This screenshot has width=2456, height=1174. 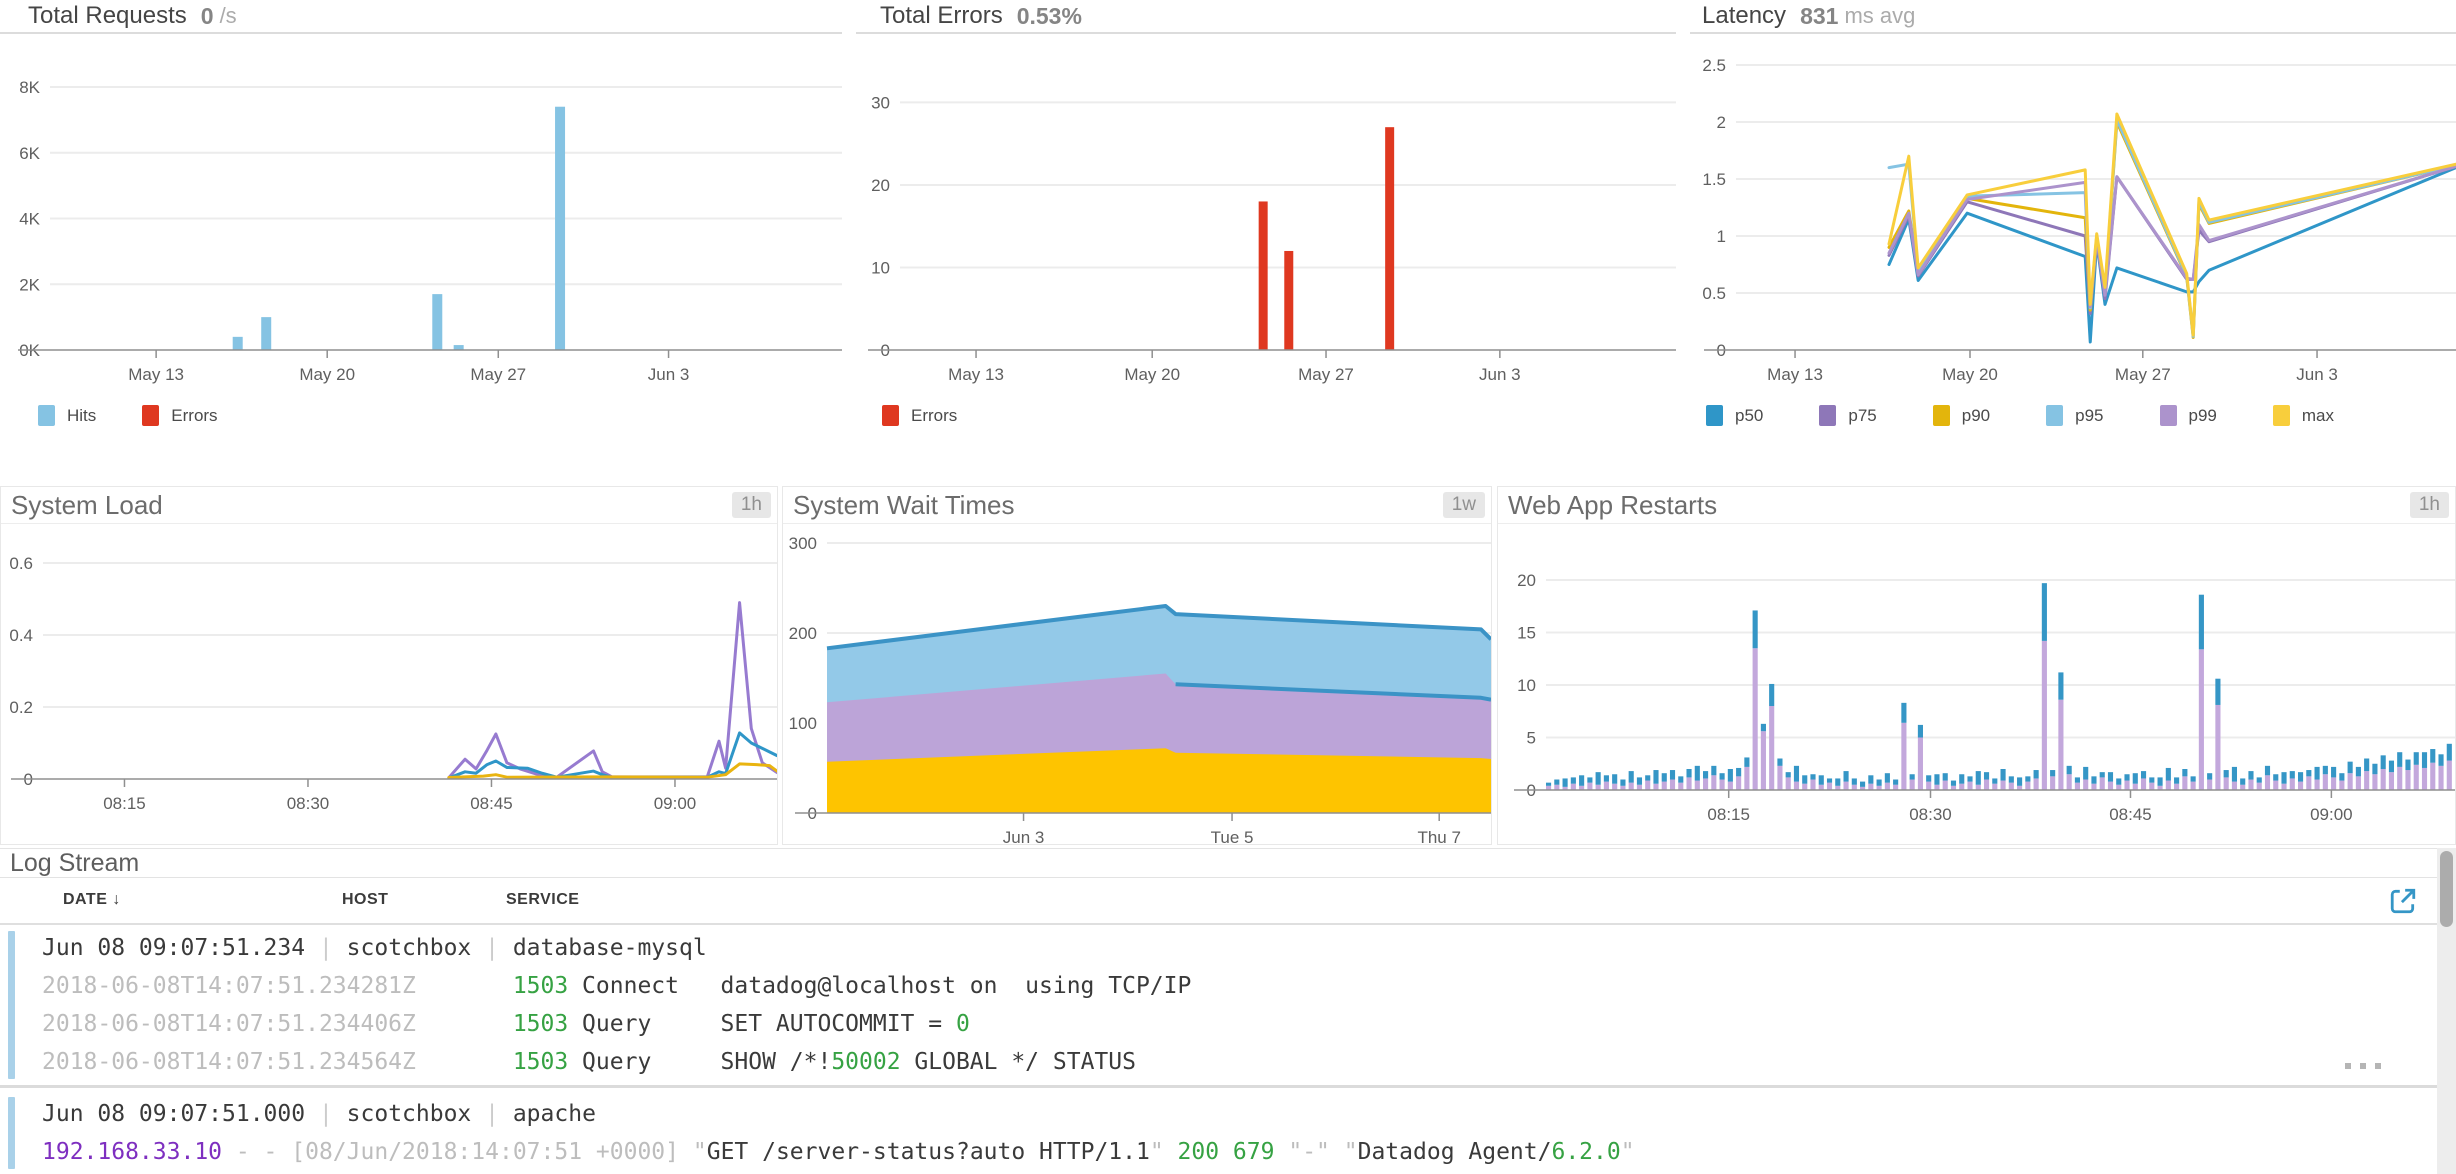 I want to click on panel-value: 0, so click(x=207, y=15).